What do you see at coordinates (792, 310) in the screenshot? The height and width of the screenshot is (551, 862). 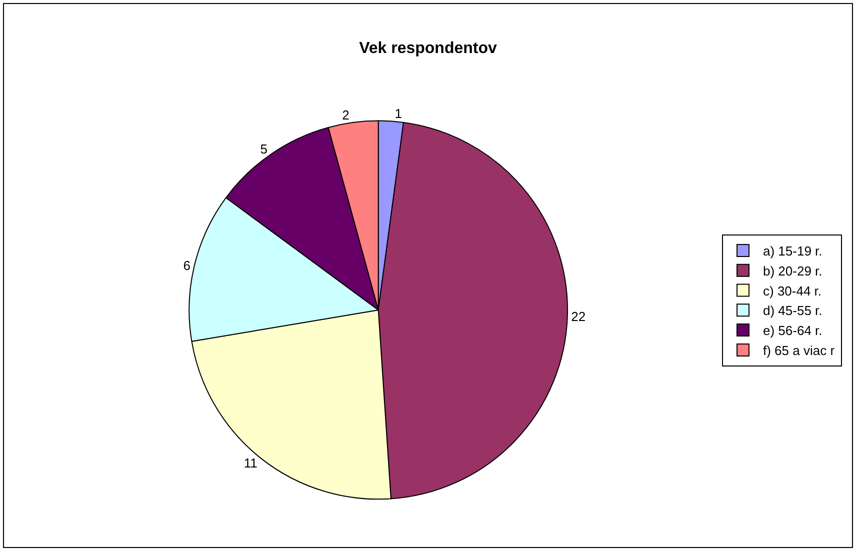 I see `legend-label: d) 45-55 r.` at bounding box center [792, 310].